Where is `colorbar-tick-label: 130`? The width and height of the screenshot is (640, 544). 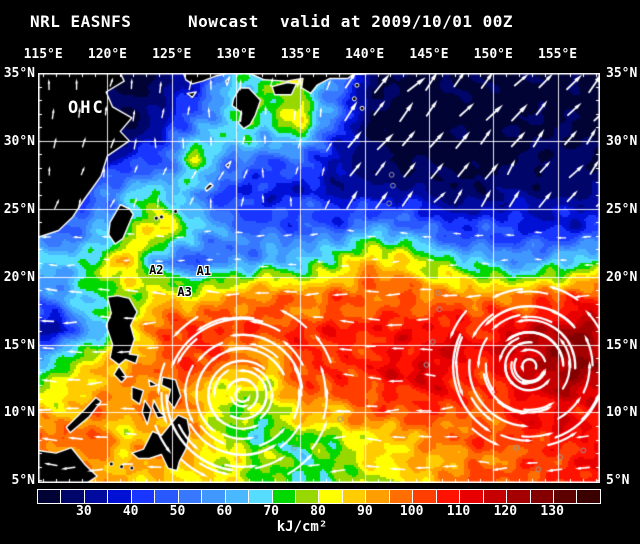
colorbar-tick-label: 130 is located at coordinates (552, 511).